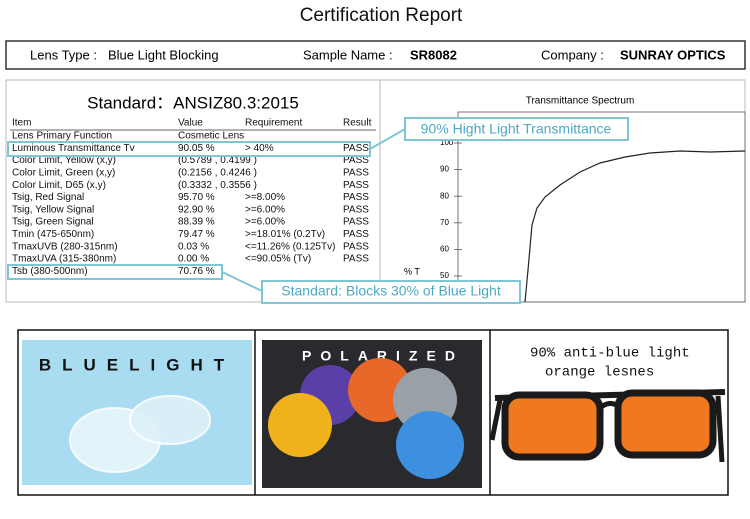  What do you see at coordinates (62, 136) in the screenshot?
I see `cell: Lens Primary Function` at bounding box center [62, 136].